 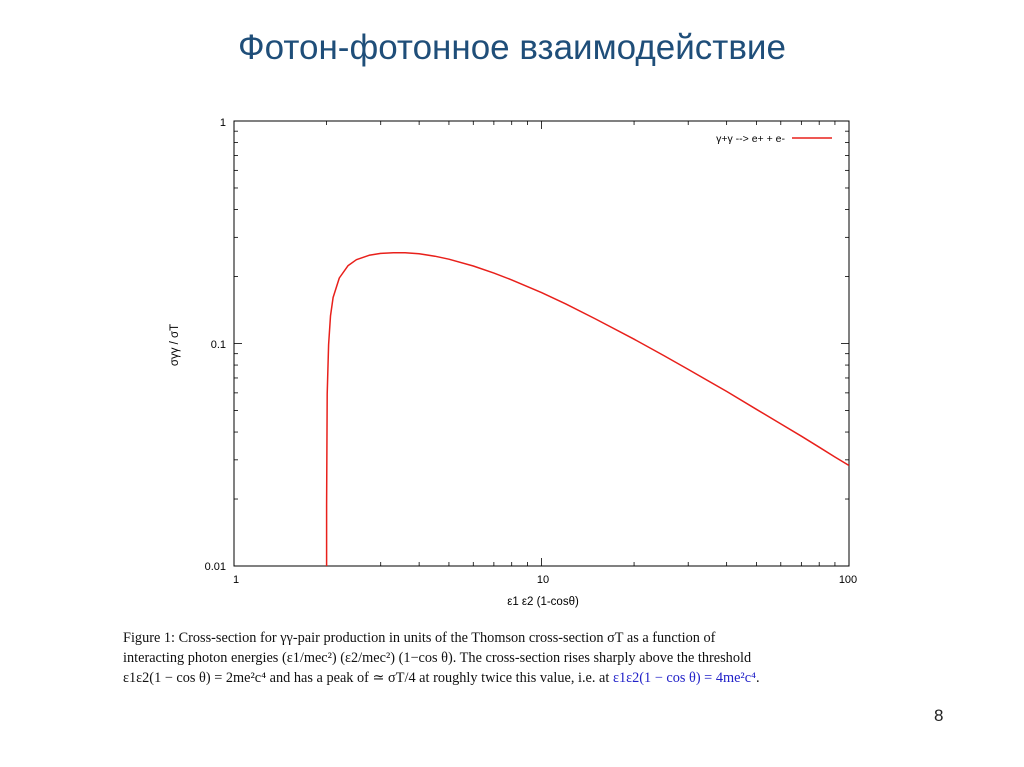 What do you see at coordinates (758, 678) in the screenshot?
I see `caption-text: .` at bounding box center [758, 678].